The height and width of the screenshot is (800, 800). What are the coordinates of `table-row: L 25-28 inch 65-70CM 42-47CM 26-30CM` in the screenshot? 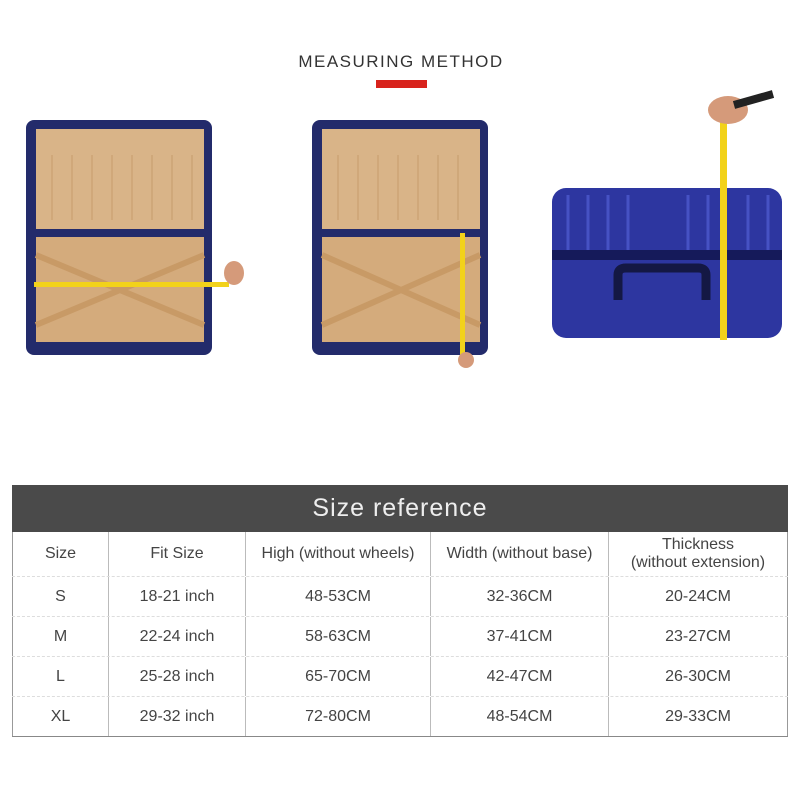 It's located at (400, 676).